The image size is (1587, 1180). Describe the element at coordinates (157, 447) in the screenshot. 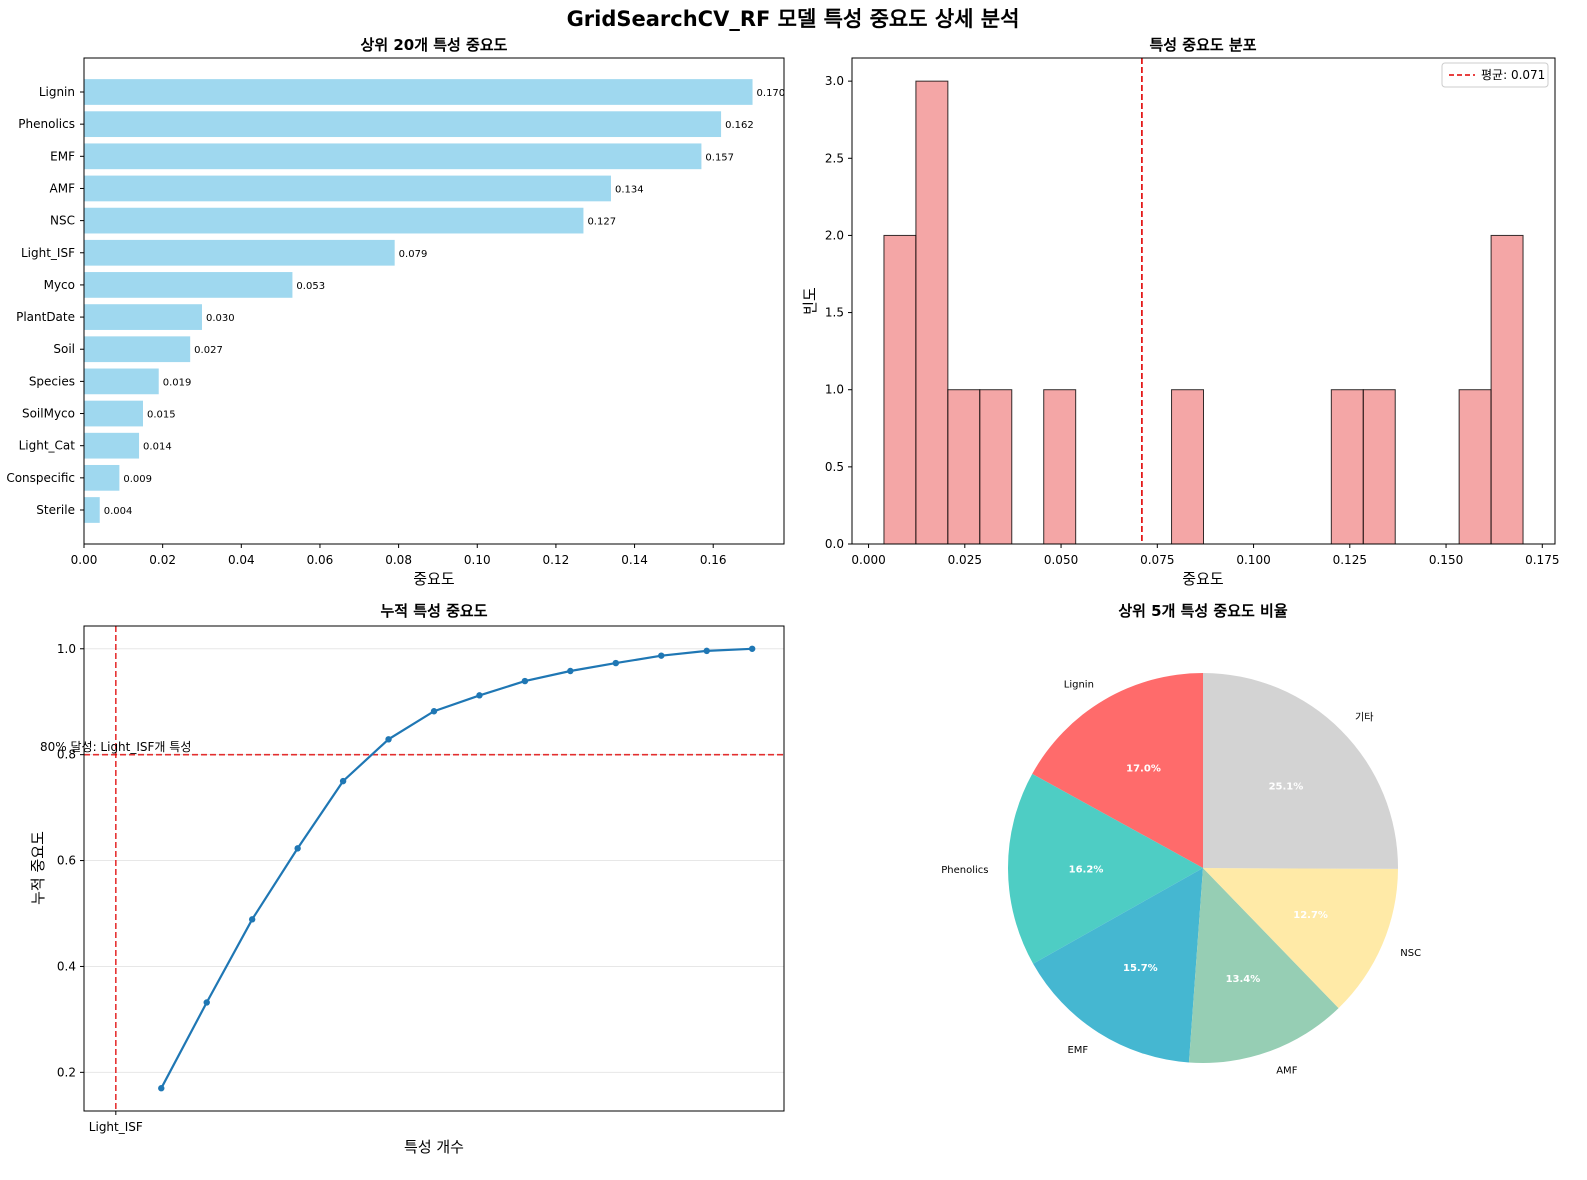

I see `bar-value-label: 0.014` at that location.